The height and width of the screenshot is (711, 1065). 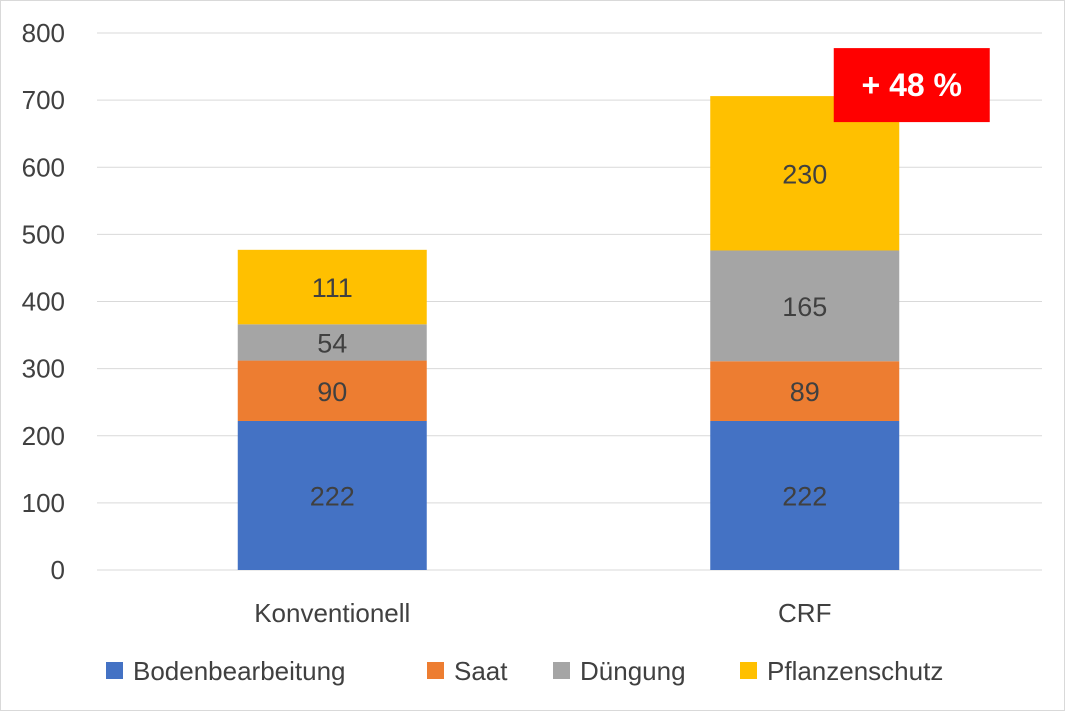 I want to click on y-tick-label: 500, so click(x=43, y=234).